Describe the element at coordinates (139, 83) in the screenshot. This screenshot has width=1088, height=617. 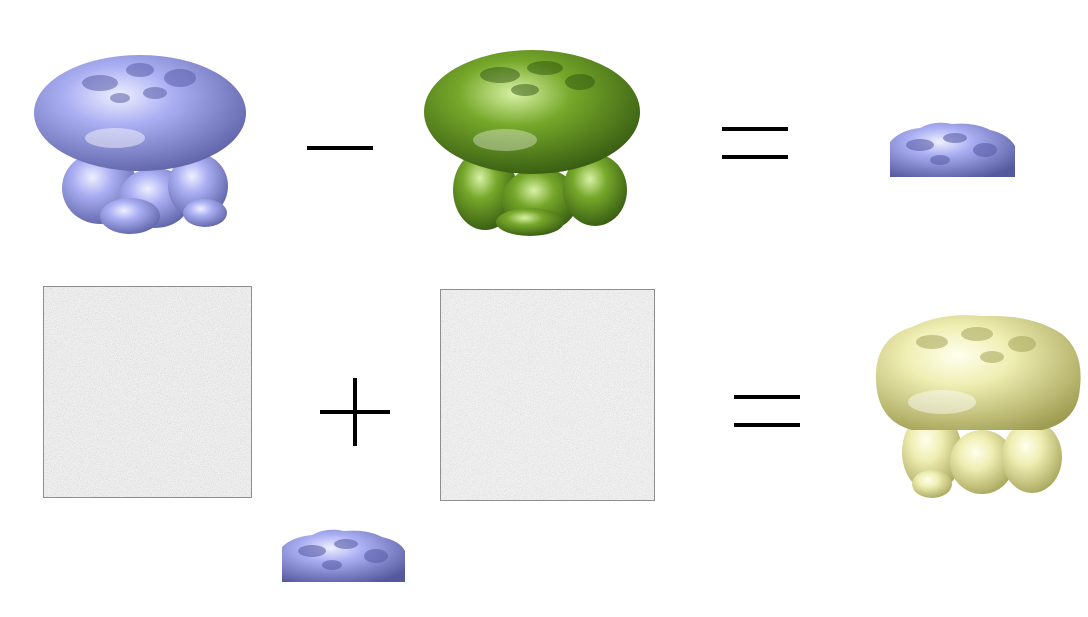
I see `map-cap-texture` at that location.